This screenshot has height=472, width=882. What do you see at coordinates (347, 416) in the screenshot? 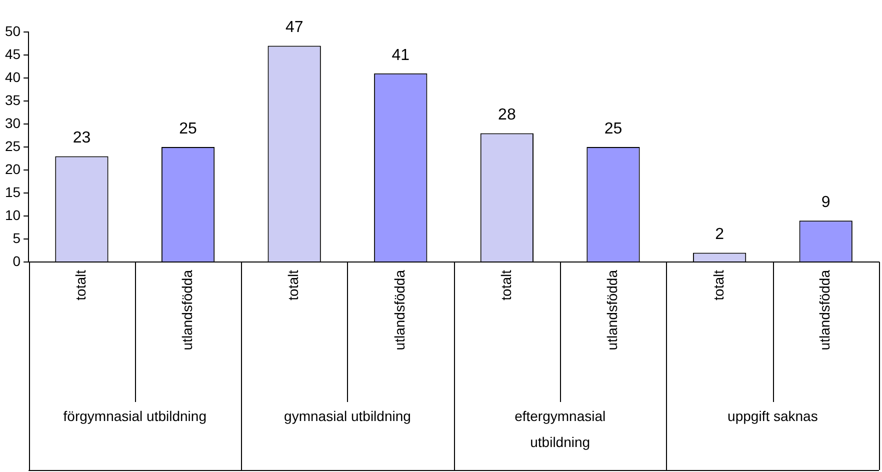
I see `text: gymnasial utbildning` at bounding box center [347, 416].